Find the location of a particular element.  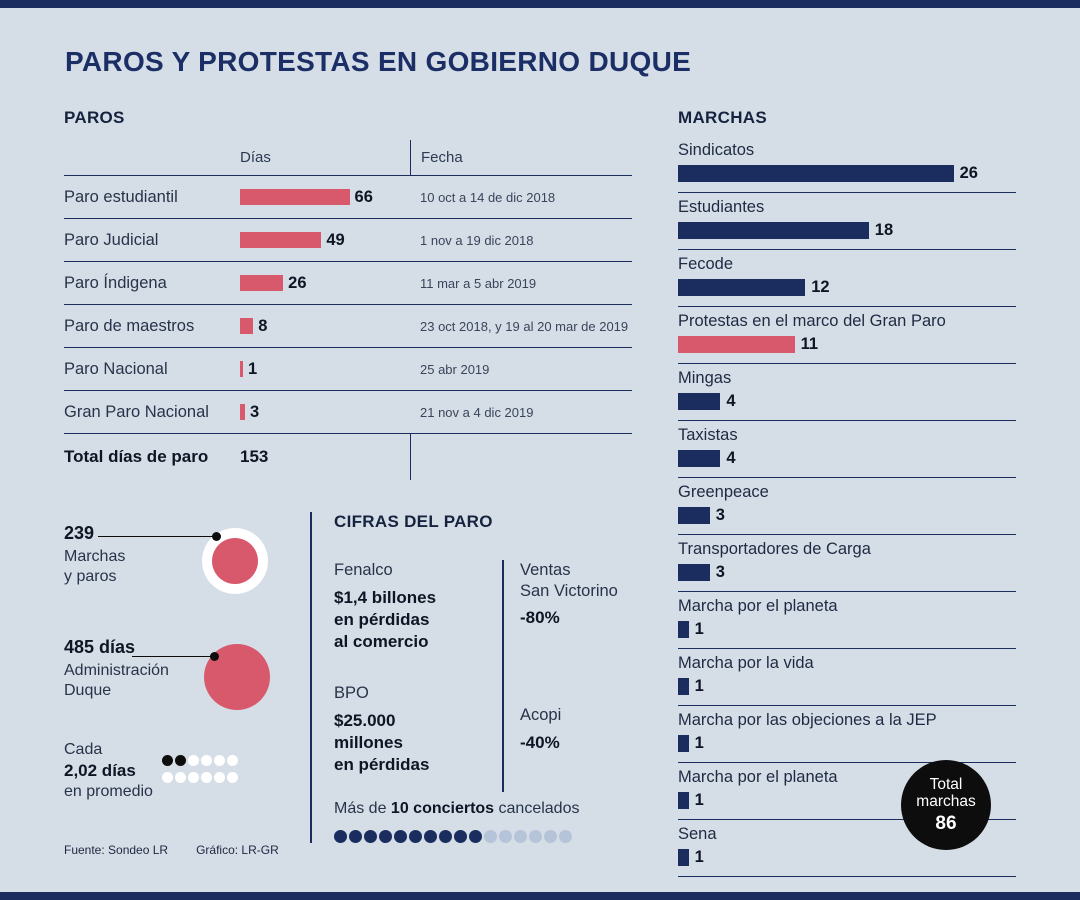

marcha-label: Marcha por la vida is located at coordinates (746, 662).